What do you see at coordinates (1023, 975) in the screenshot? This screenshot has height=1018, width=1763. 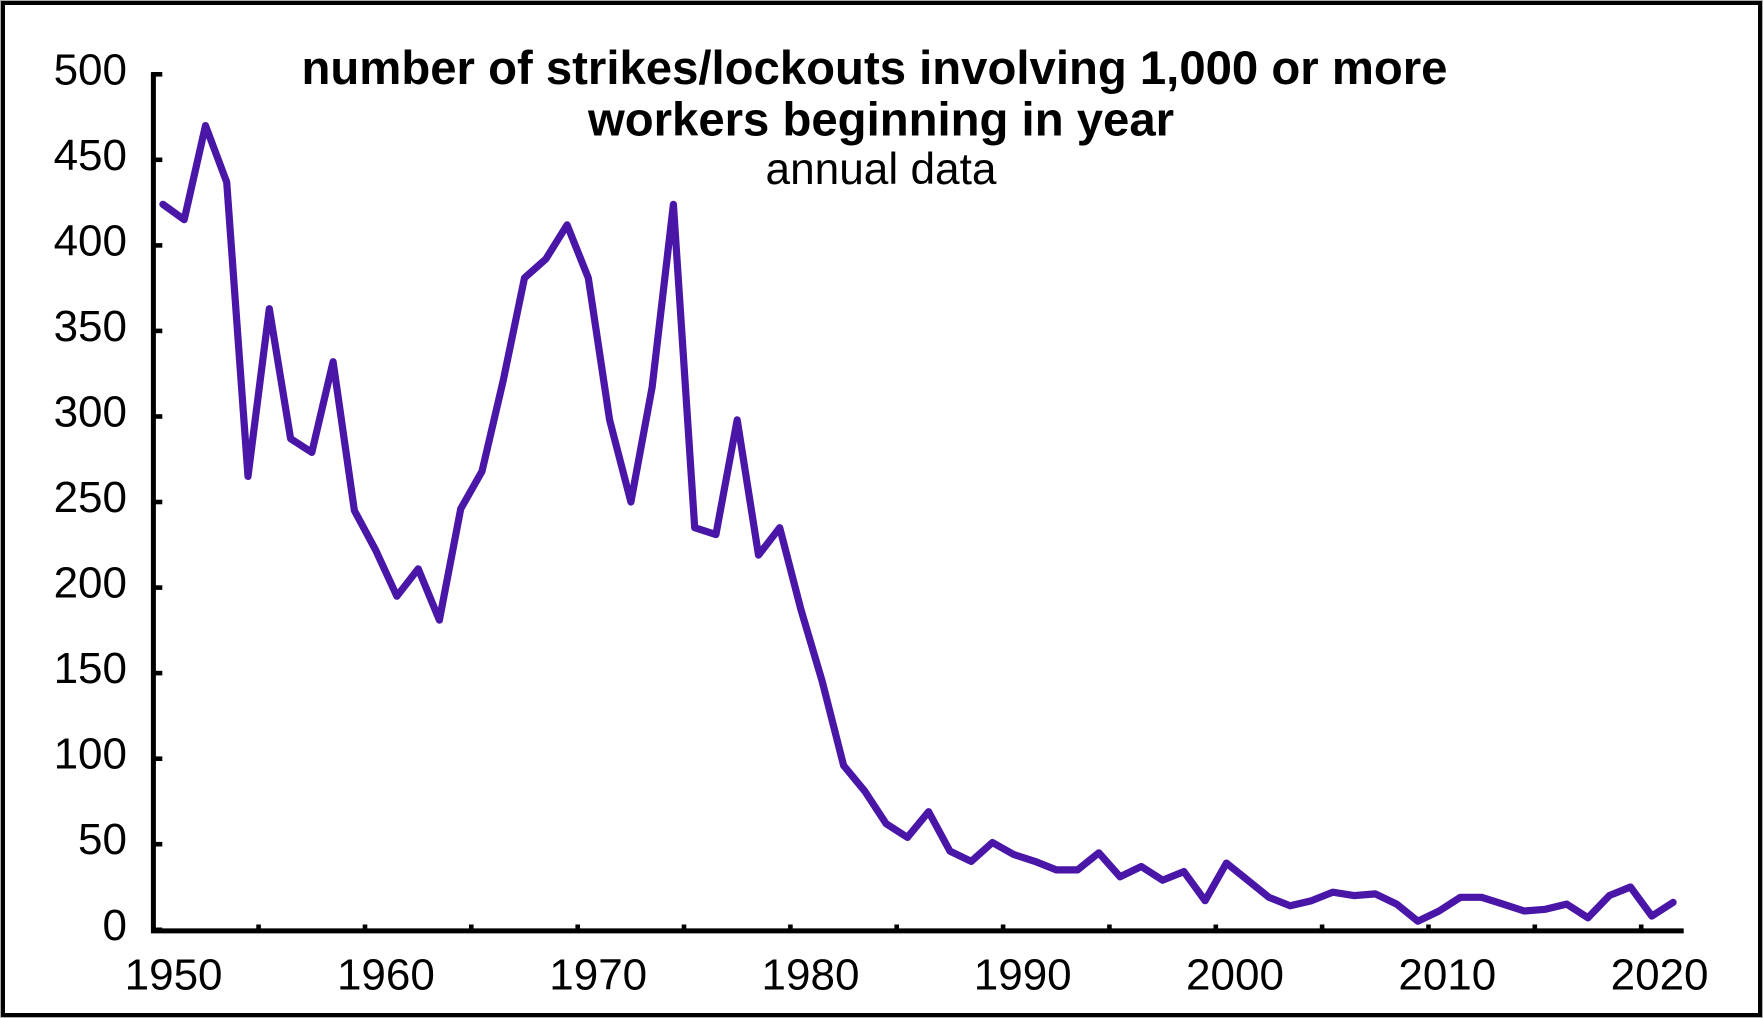 I see `svg-text: 1990` at bounding box center [1023, 975].